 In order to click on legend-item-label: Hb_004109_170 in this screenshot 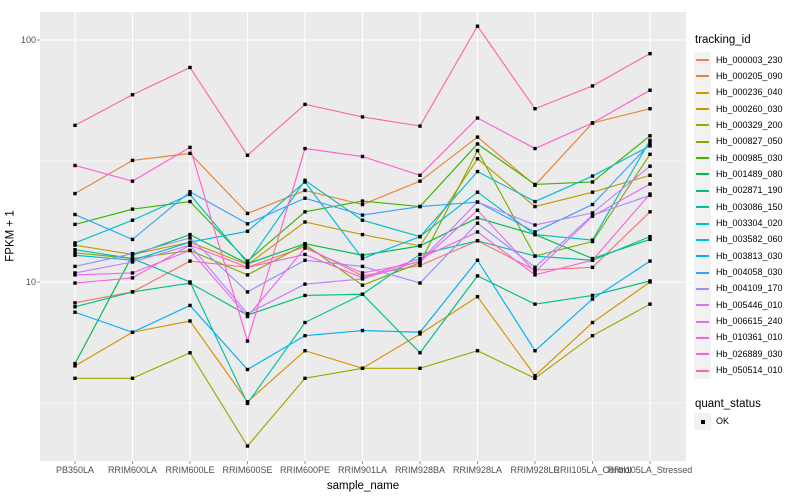, I will do `click(749, 288)`.